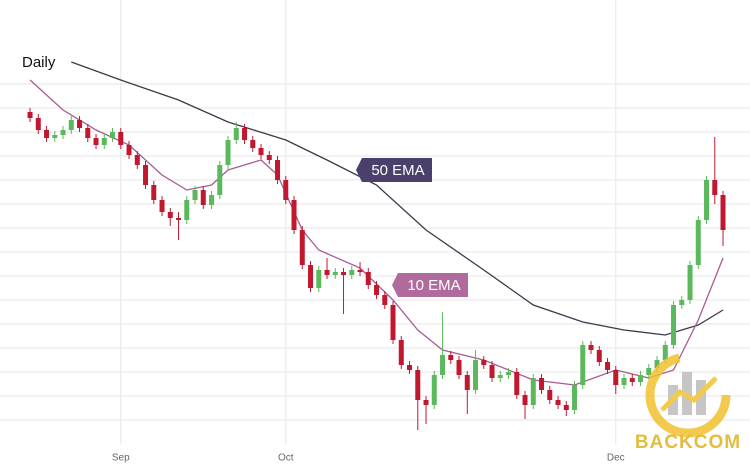 Image resolution: width=750 pixels, height=474 pixels. I want to click on logo-arrow, so click(689, 394).